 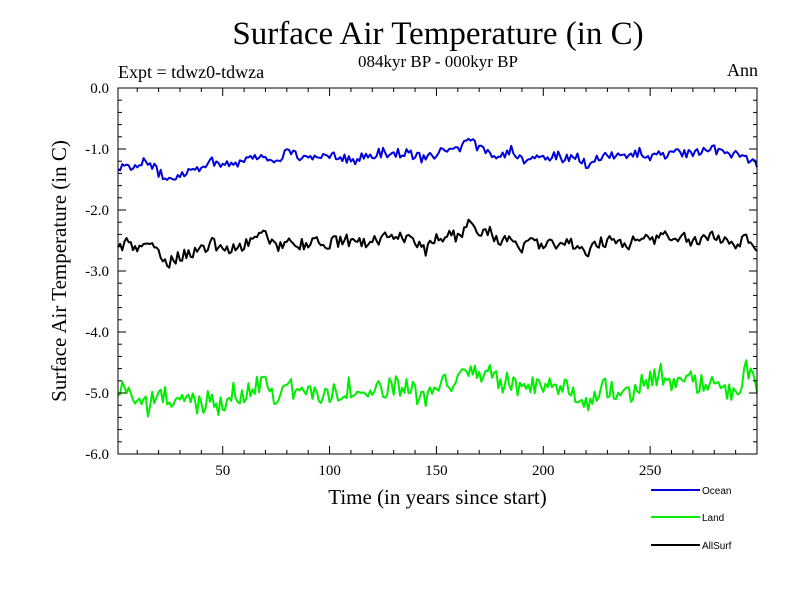 I want to click on series-line-allsurf, so click(x=437, y=243).